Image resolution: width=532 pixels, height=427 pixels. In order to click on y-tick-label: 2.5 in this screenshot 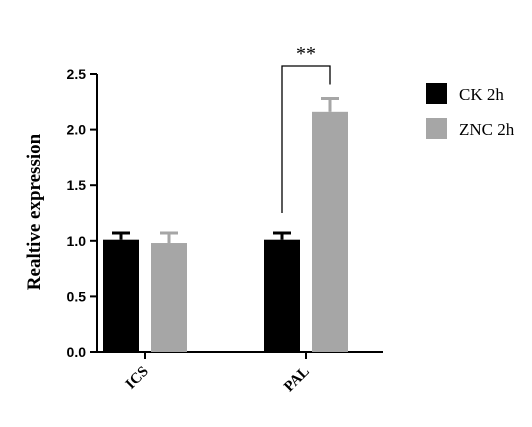, I will do `click(77, 74)`.